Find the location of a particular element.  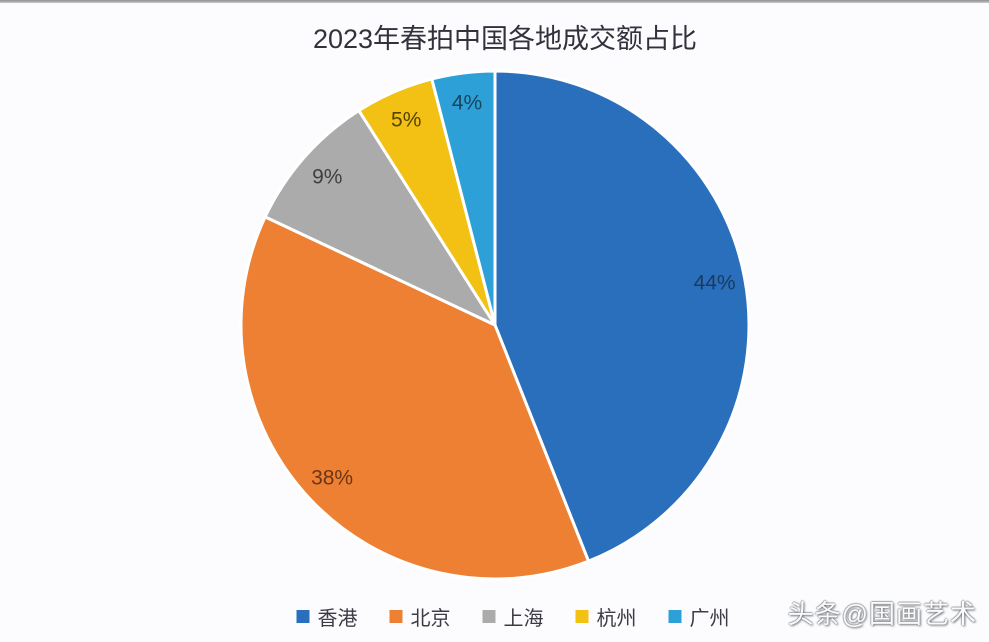

slice-label-上海: 9% is located at coordinates (327, 177).